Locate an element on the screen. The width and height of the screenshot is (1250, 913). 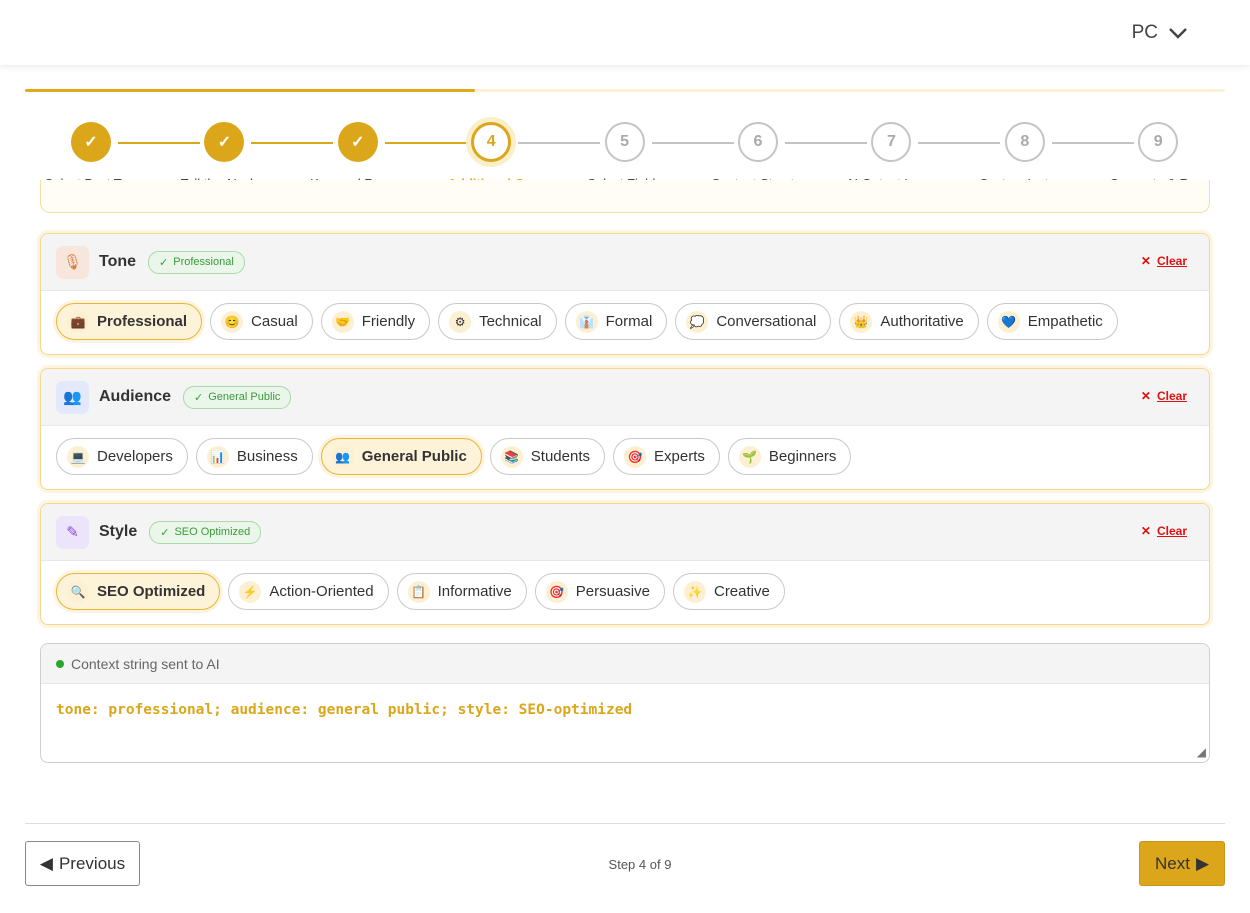
option-chip: 🤝 Friendly is located at coordinates (375, 321).